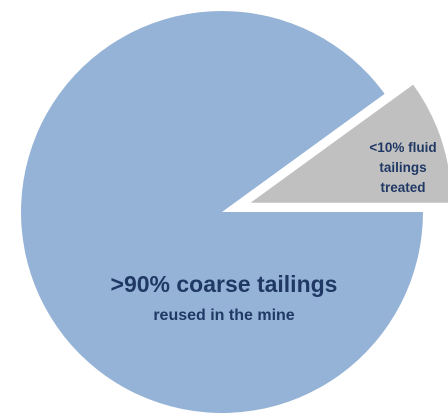 The width and height of the screenshot is (448, 416). I want to click on pie-slice-fluid-tailings, so click(349, 143).